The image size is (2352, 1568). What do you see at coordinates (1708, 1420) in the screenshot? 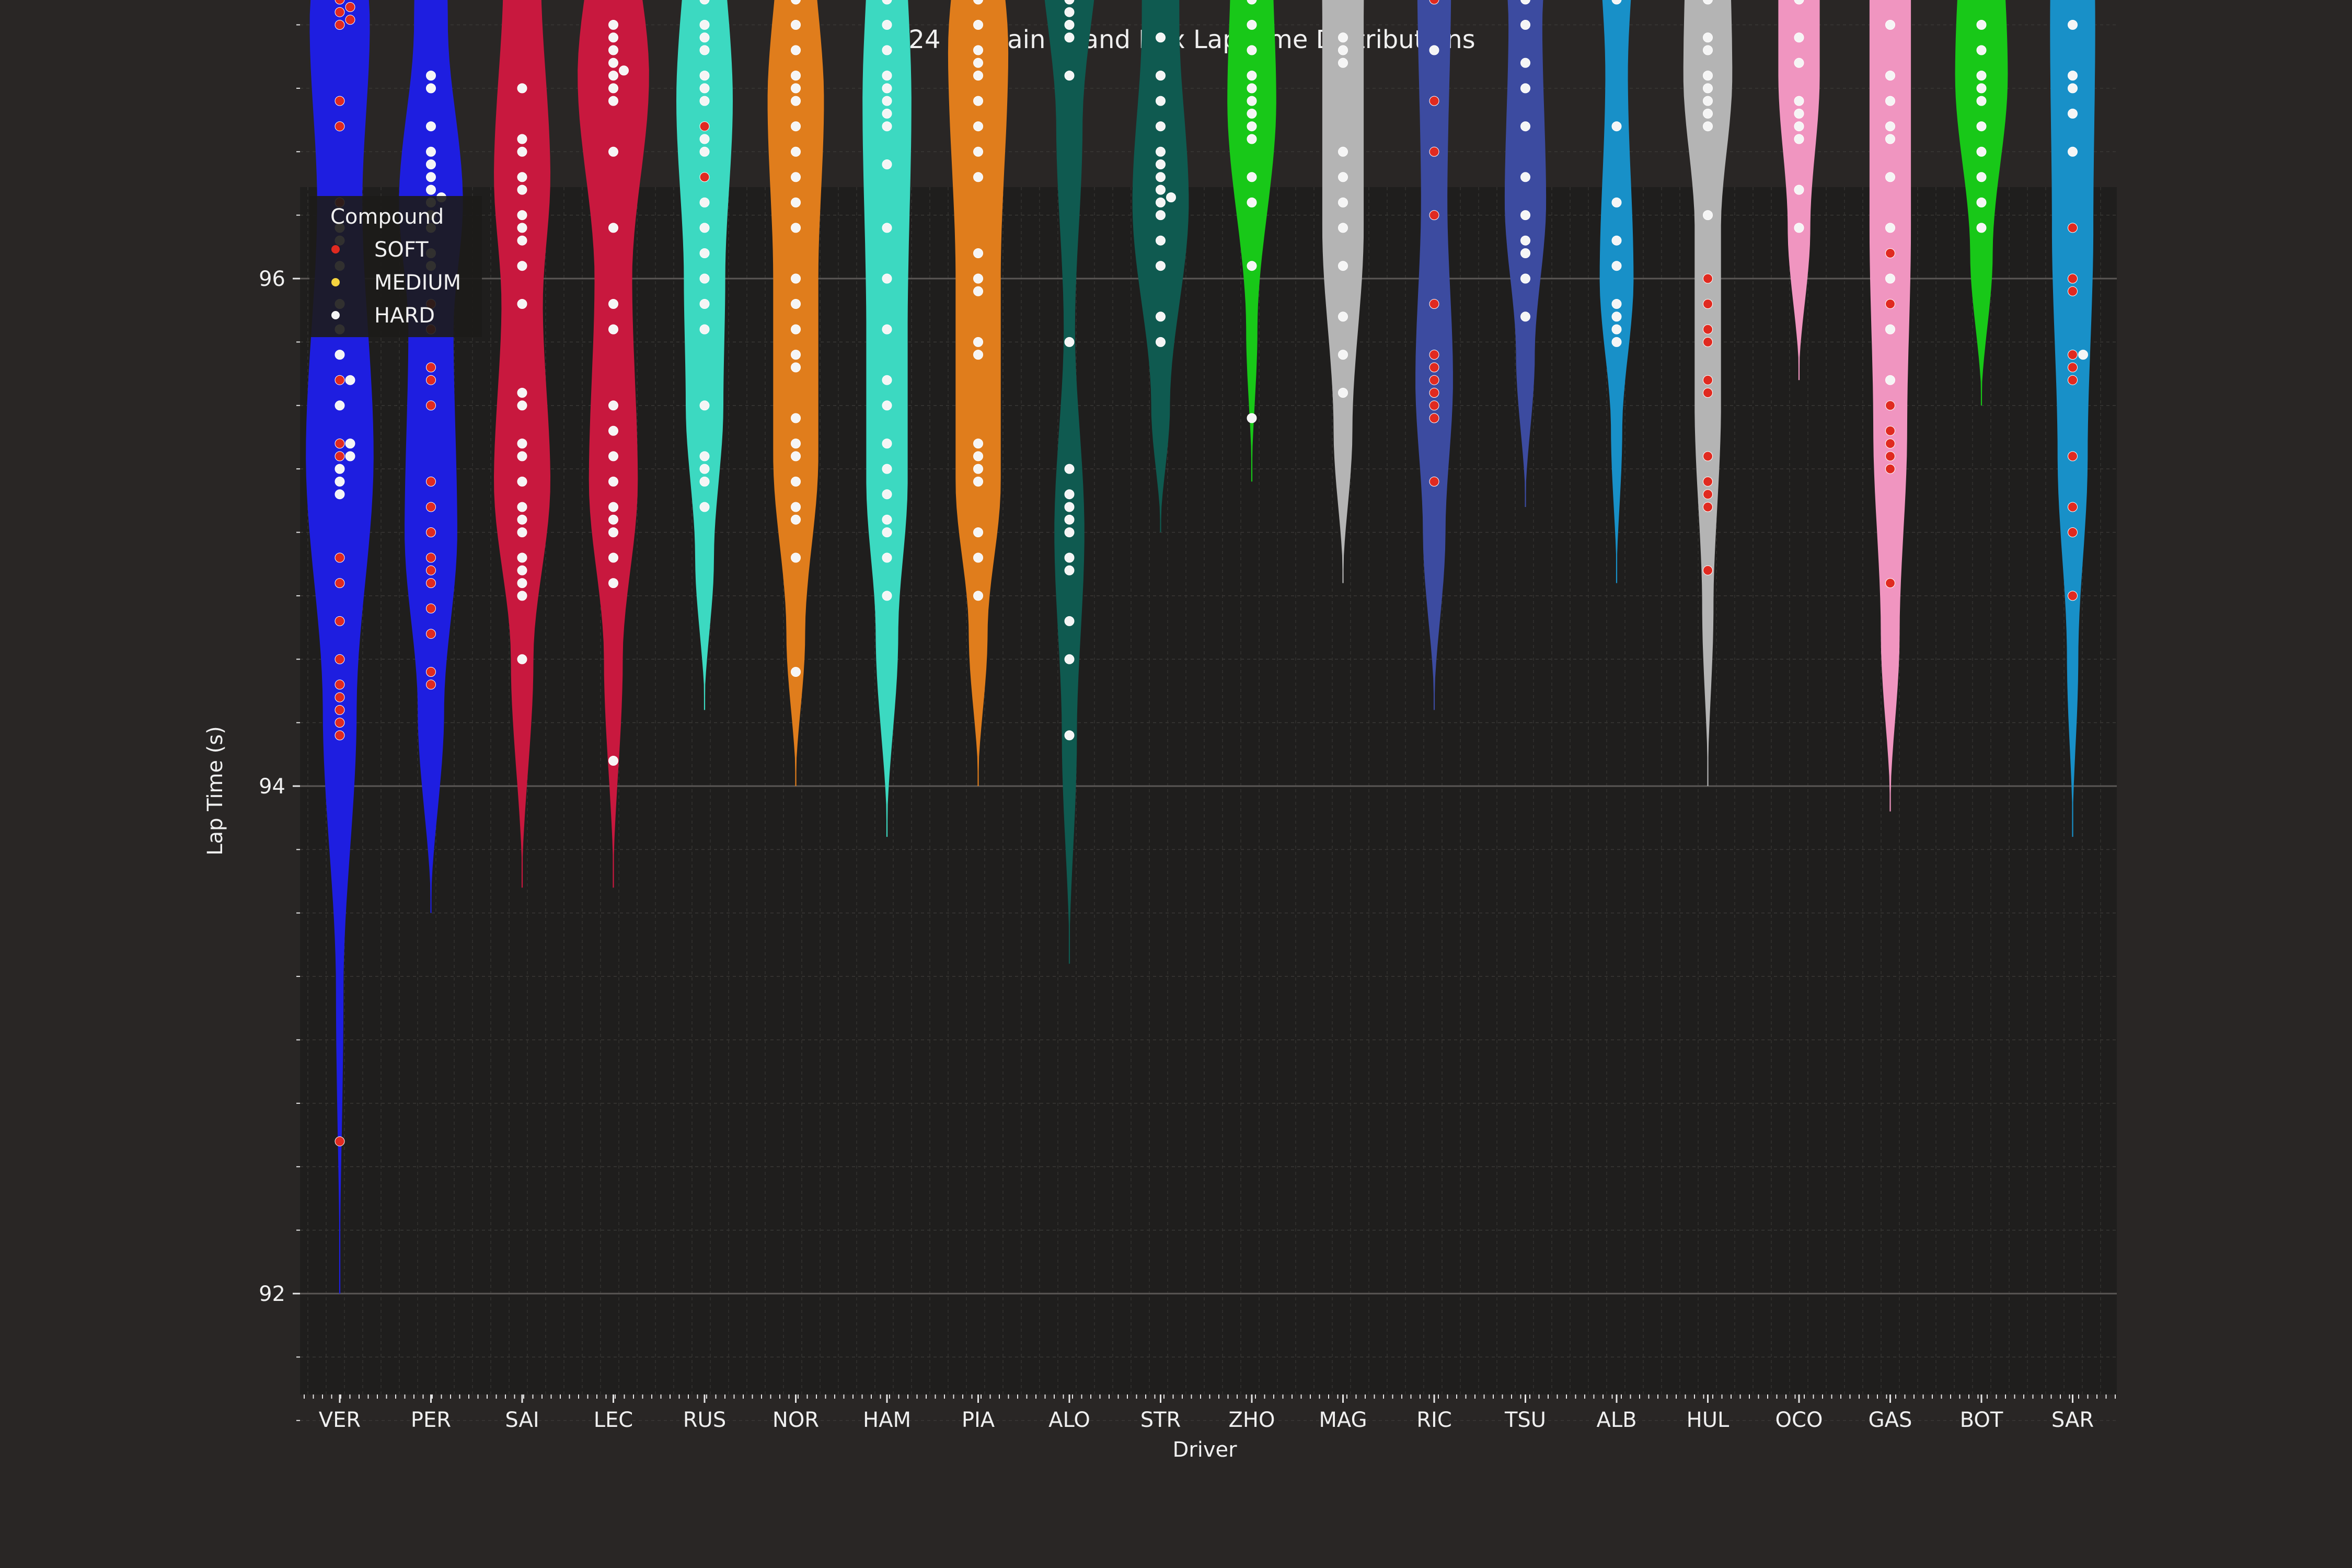
I see `x-tick-label-hul: HUL` at bounding box center [1708, 1420].